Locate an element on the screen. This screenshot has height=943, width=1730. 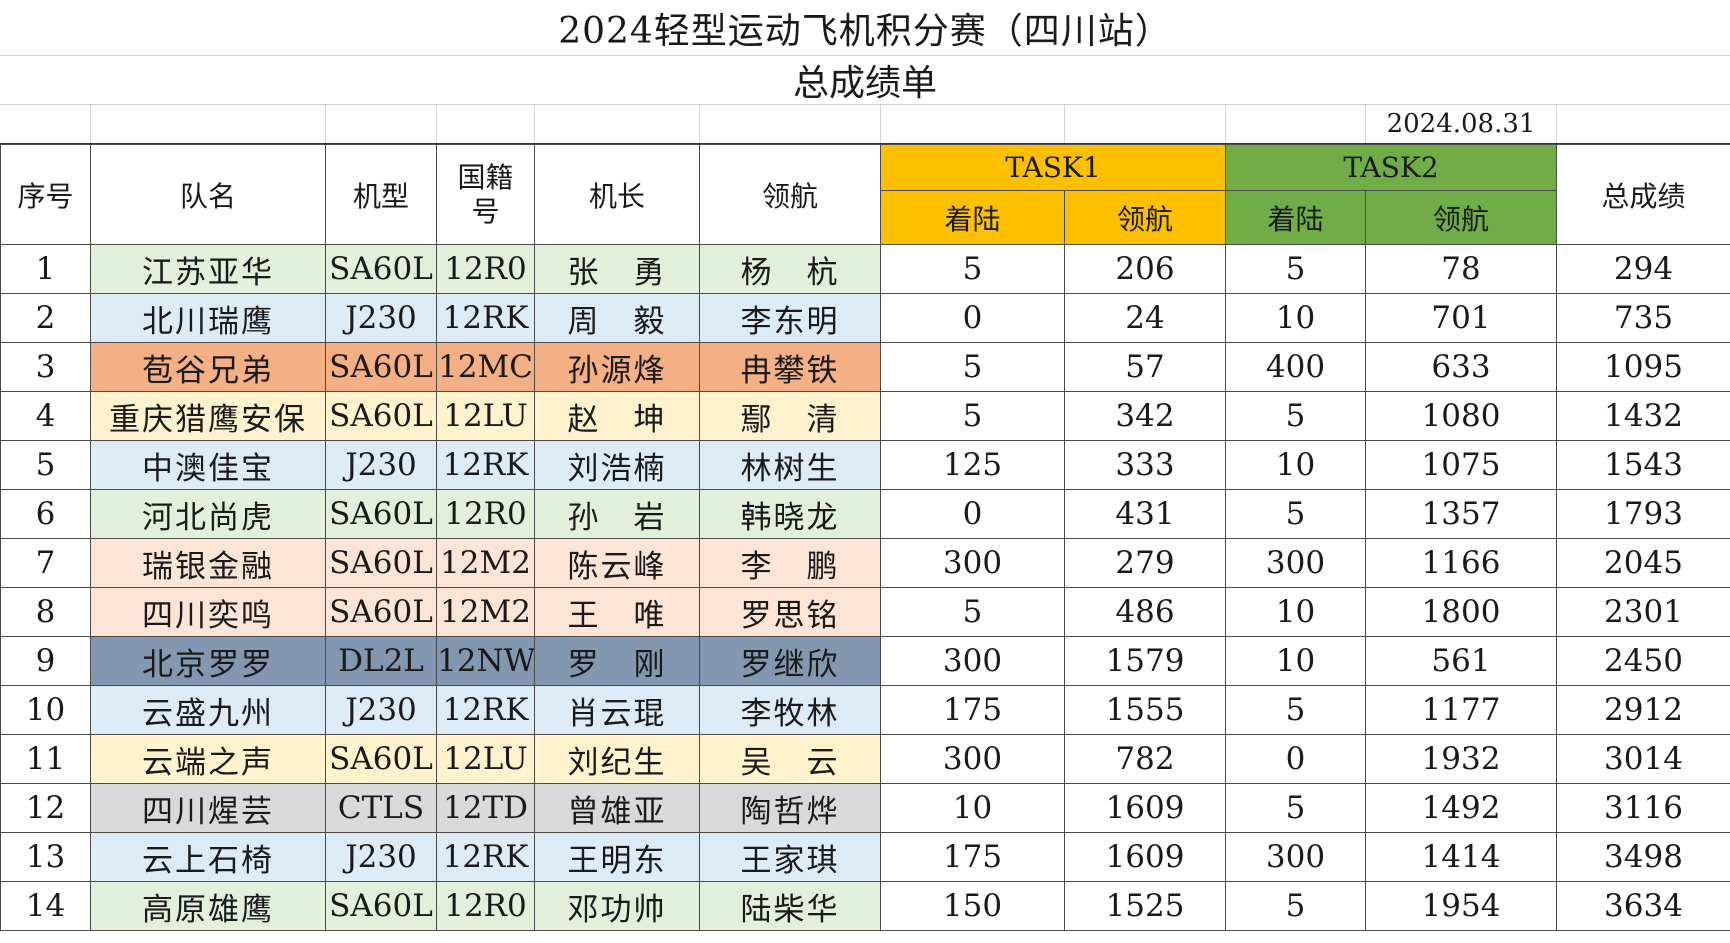
cell-team: 瑞银金融 is located at coordinates (208, 563).